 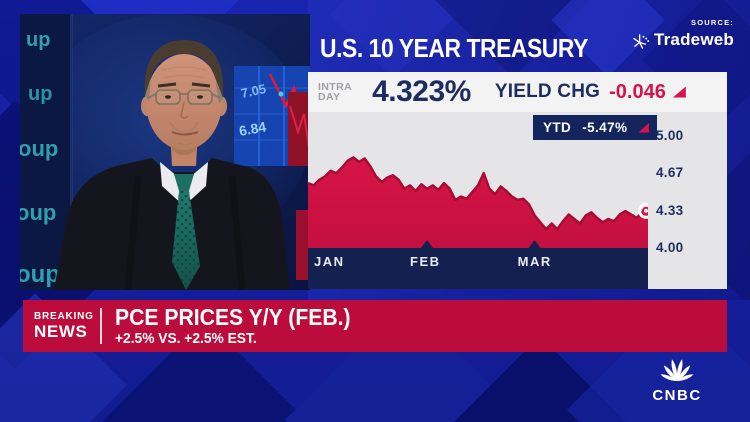 What do you see at coordinates (254, 91) in the screenshot?
I see `board-number: 7.05` at bounding box center [254, 91].